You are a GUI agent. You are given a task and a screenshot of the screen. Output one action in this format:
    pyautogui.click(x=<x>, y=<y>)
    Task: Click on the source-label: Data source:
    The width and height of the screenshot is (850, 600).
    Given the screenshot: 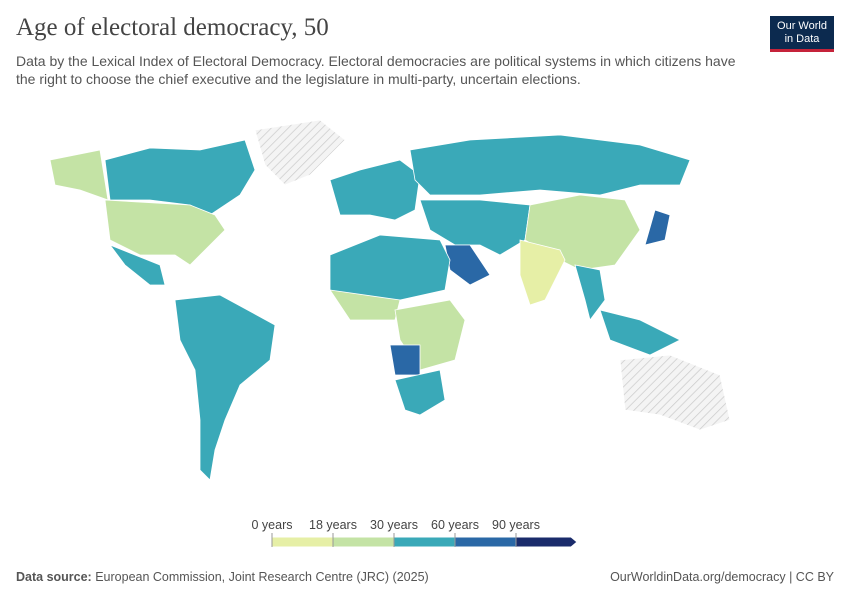 What is the action you would take?
    pyautogui.click(x=54, y=577)
    